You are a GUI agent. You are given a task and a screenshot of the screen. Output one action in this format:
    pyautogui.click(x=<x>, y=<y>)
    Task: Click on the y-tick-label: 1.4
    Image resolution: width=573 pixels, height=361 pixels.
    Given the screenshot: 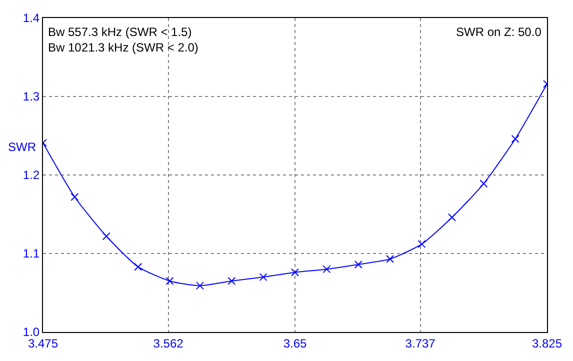 What is the action you would take?
    pyautogui.click(x=31, y=18)
    